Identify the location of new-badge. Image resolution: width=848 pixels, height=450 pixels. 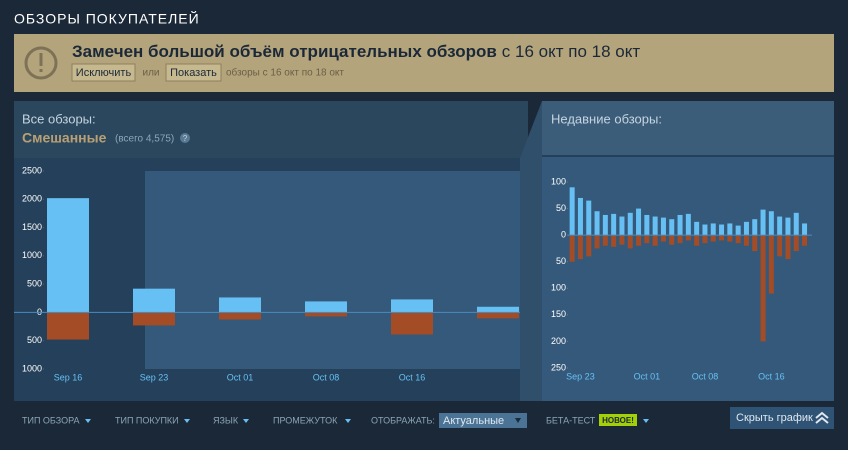
(618, 420).